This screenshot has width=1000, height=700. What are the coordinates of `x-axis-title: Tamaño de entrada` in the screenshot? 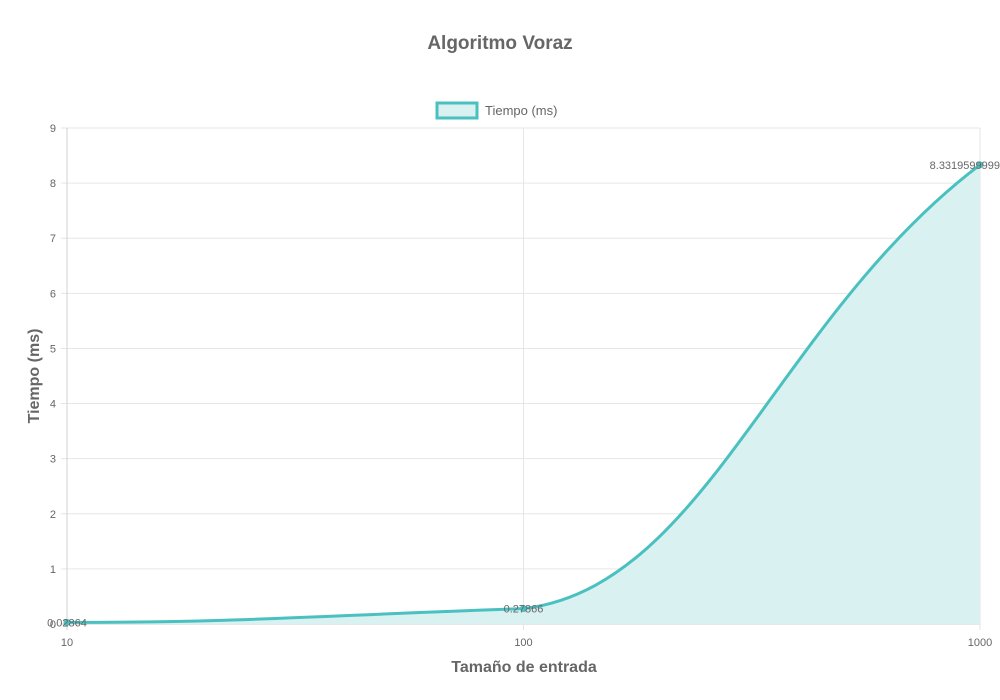 It's located at (524, 667).